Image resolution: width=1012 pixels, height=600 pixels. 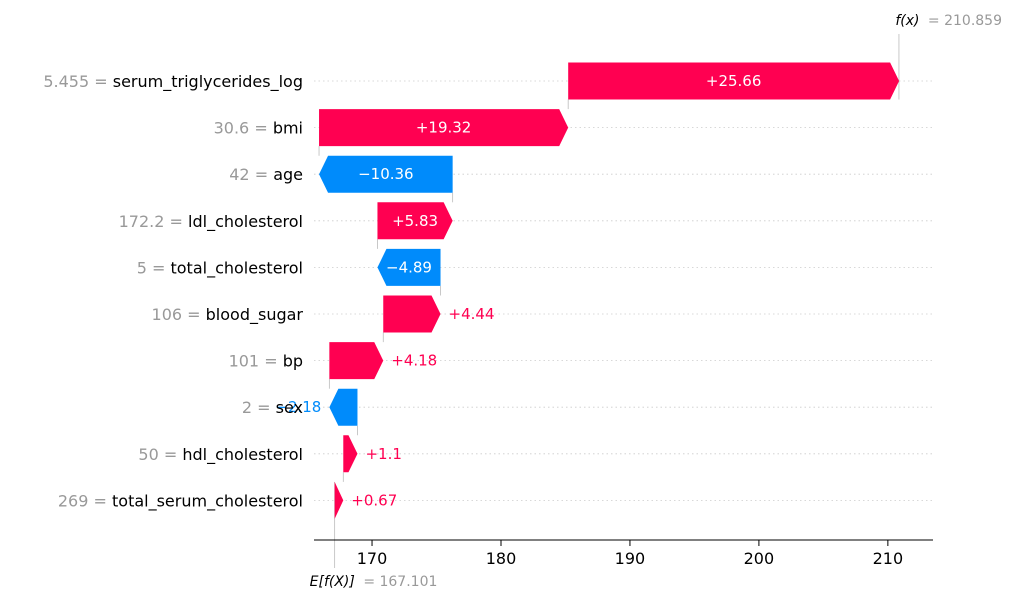 What do you see at coordinates (259, 407) in the screenshot?
I see `feature-value: 2 =` at bounding box center [259, 407].